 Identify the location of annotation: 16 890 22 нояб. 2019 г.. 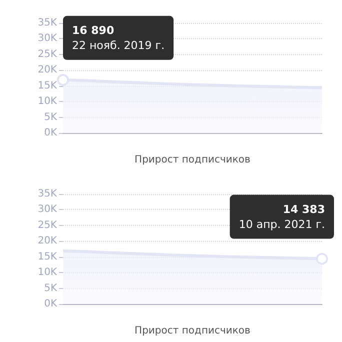
(118, 38).